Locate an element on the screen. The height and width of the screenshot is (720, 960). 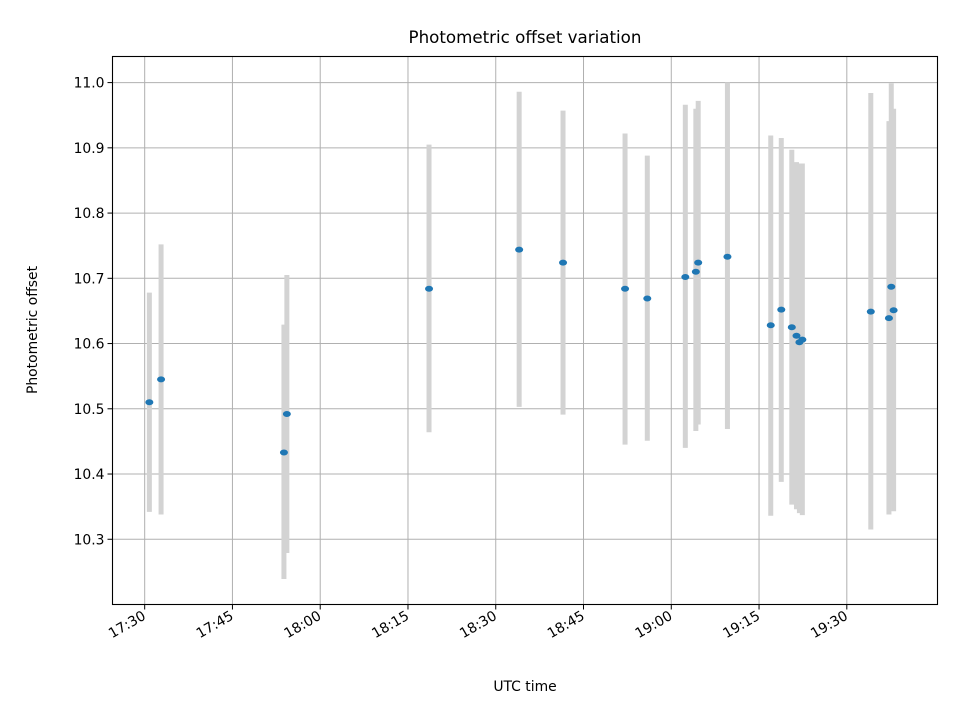
y-tick-label: 10.9 is located at coordinates (89, 149).